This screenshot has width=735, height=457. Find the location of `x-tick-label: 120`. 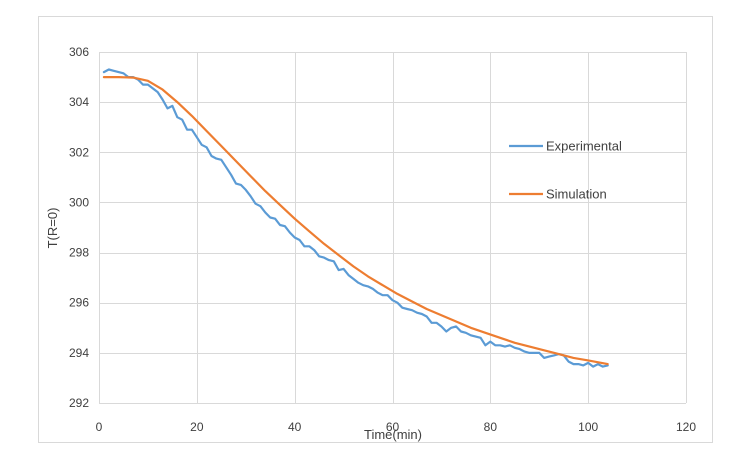

x-tick-label: 120 is located at coordinates (686, 427).